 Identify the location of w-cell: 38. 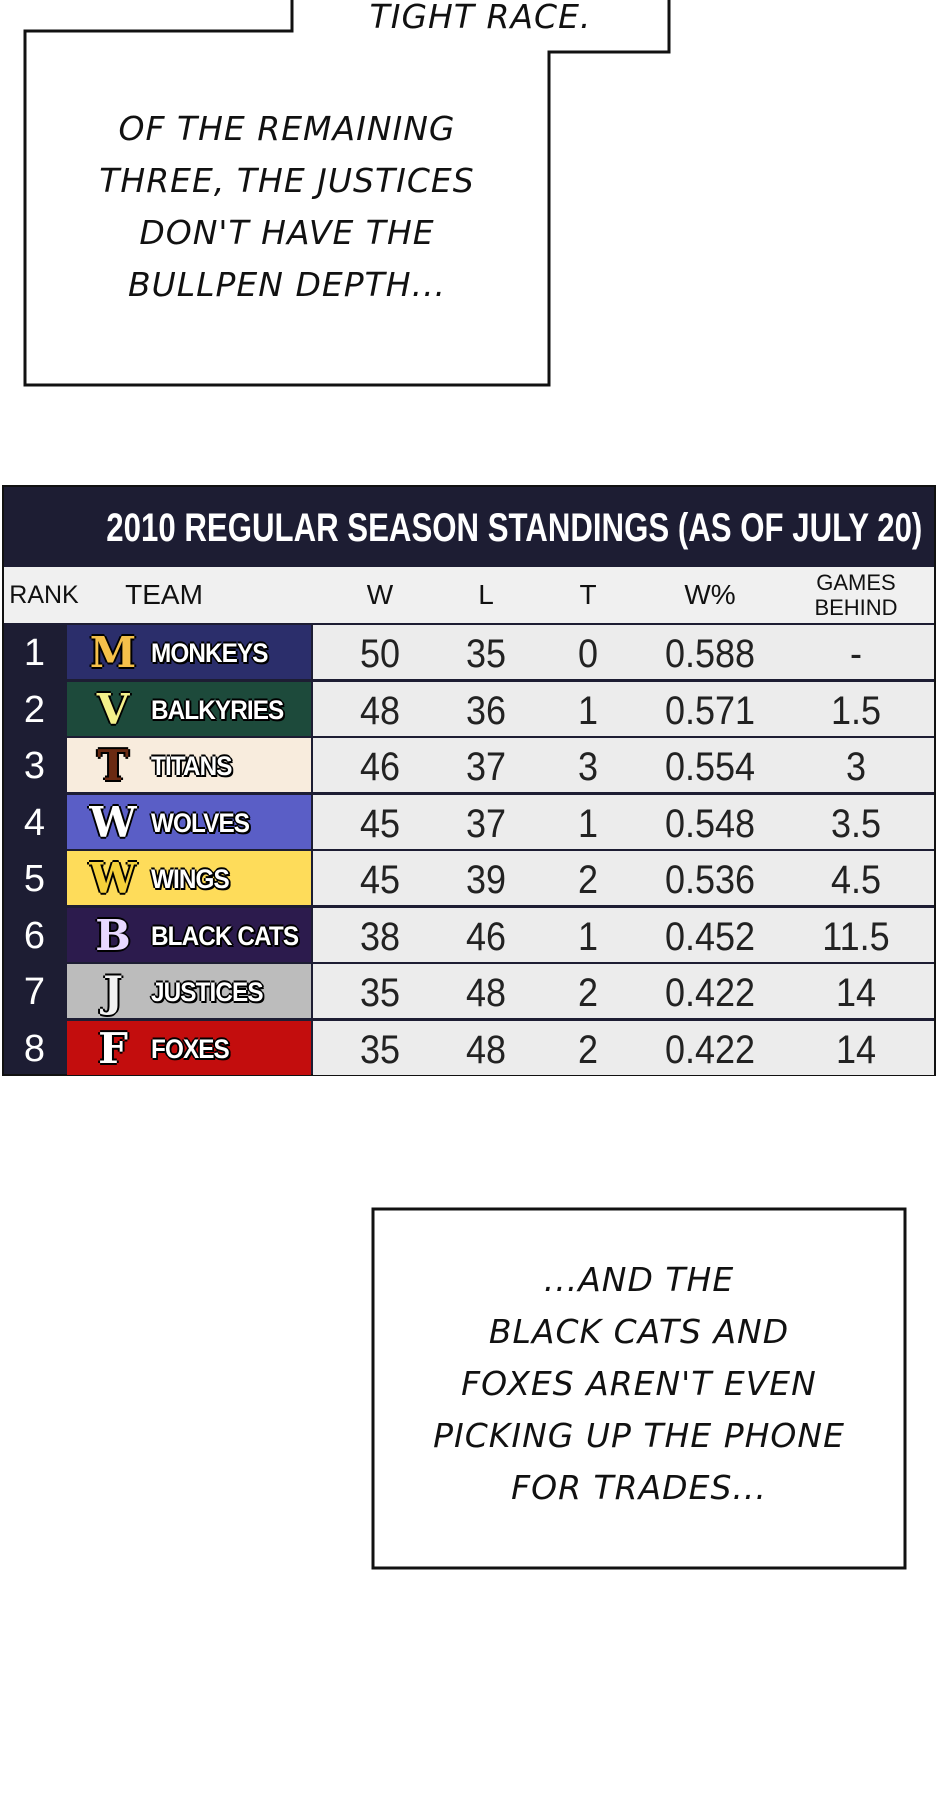
(380, 936).